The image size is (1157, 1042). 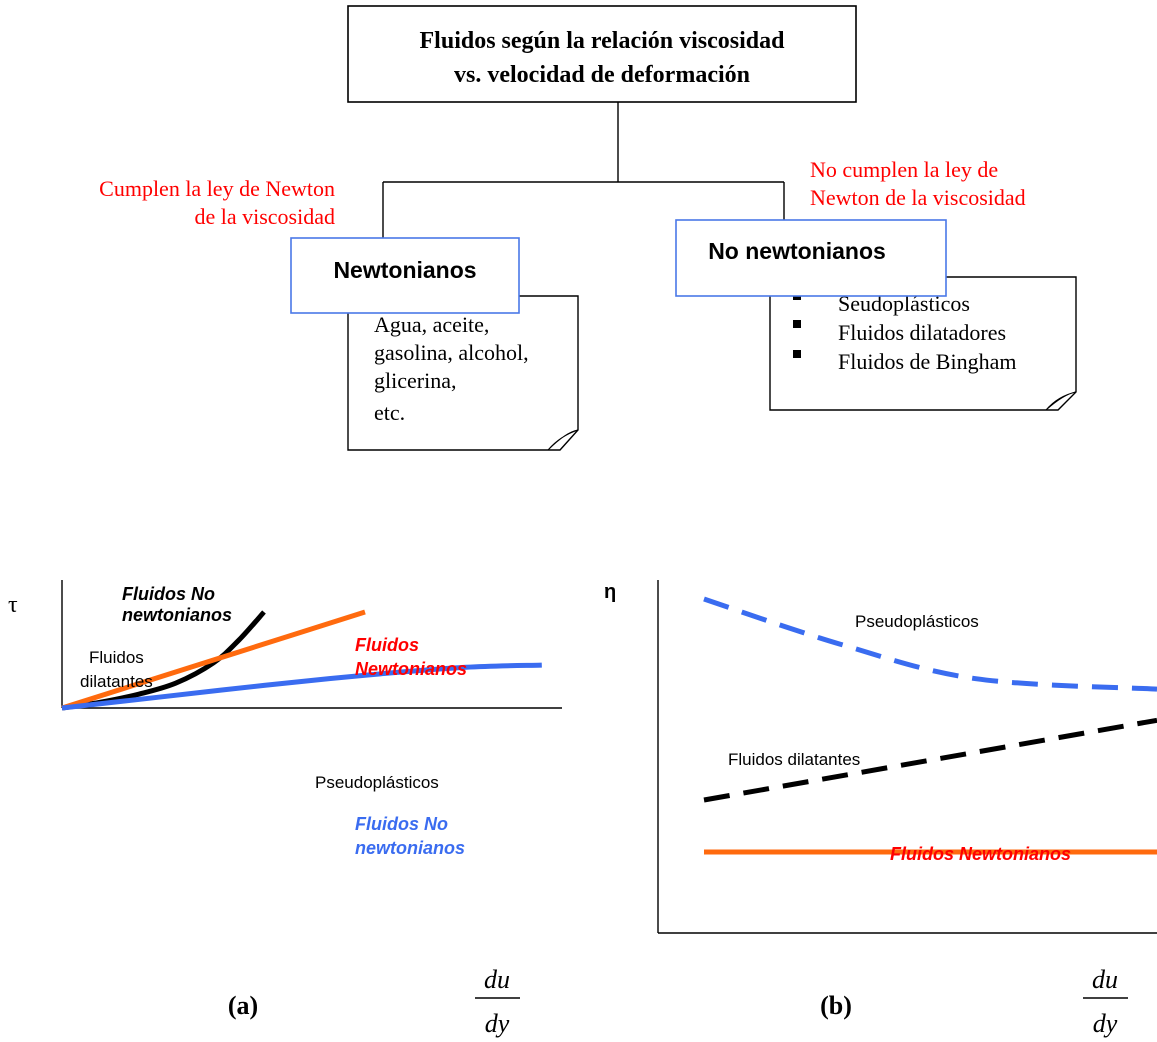 I want to click on chart-b-annot-newtonian: Fluidos Newtonianos, so click(x=980, y=854).